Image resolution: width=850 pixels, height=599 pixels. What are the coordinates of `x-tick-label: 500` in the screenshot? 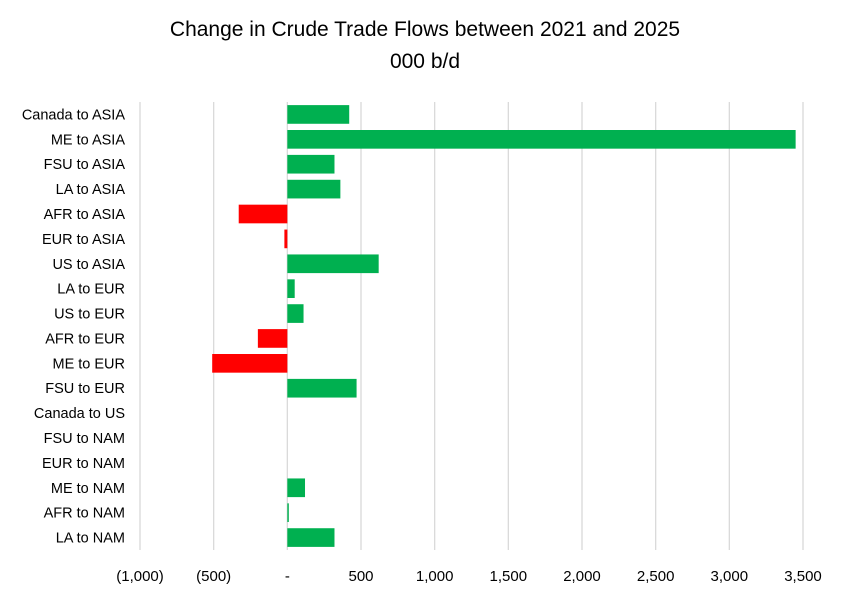 It's located at (360, 576).